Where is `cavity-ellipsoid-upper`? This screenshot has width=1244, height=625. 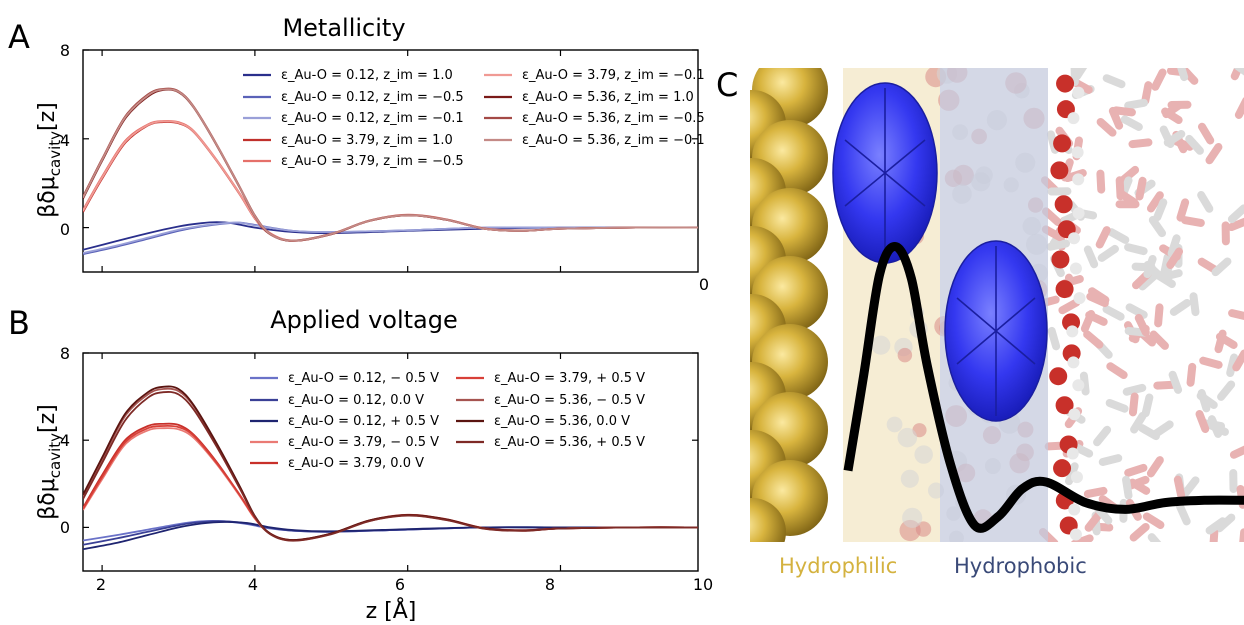 cavity-ellipsoid-upper is located at coordinates (885, 173).